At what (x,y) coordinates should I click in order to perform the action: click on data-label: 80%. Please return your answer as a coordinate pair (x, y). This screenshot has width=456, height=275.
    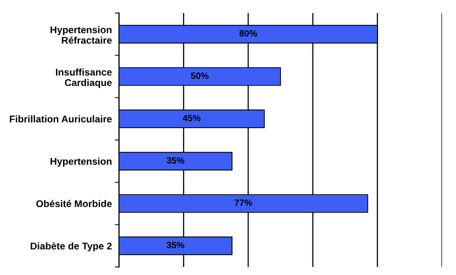
    Looking at the image, I should click on (248, 33).